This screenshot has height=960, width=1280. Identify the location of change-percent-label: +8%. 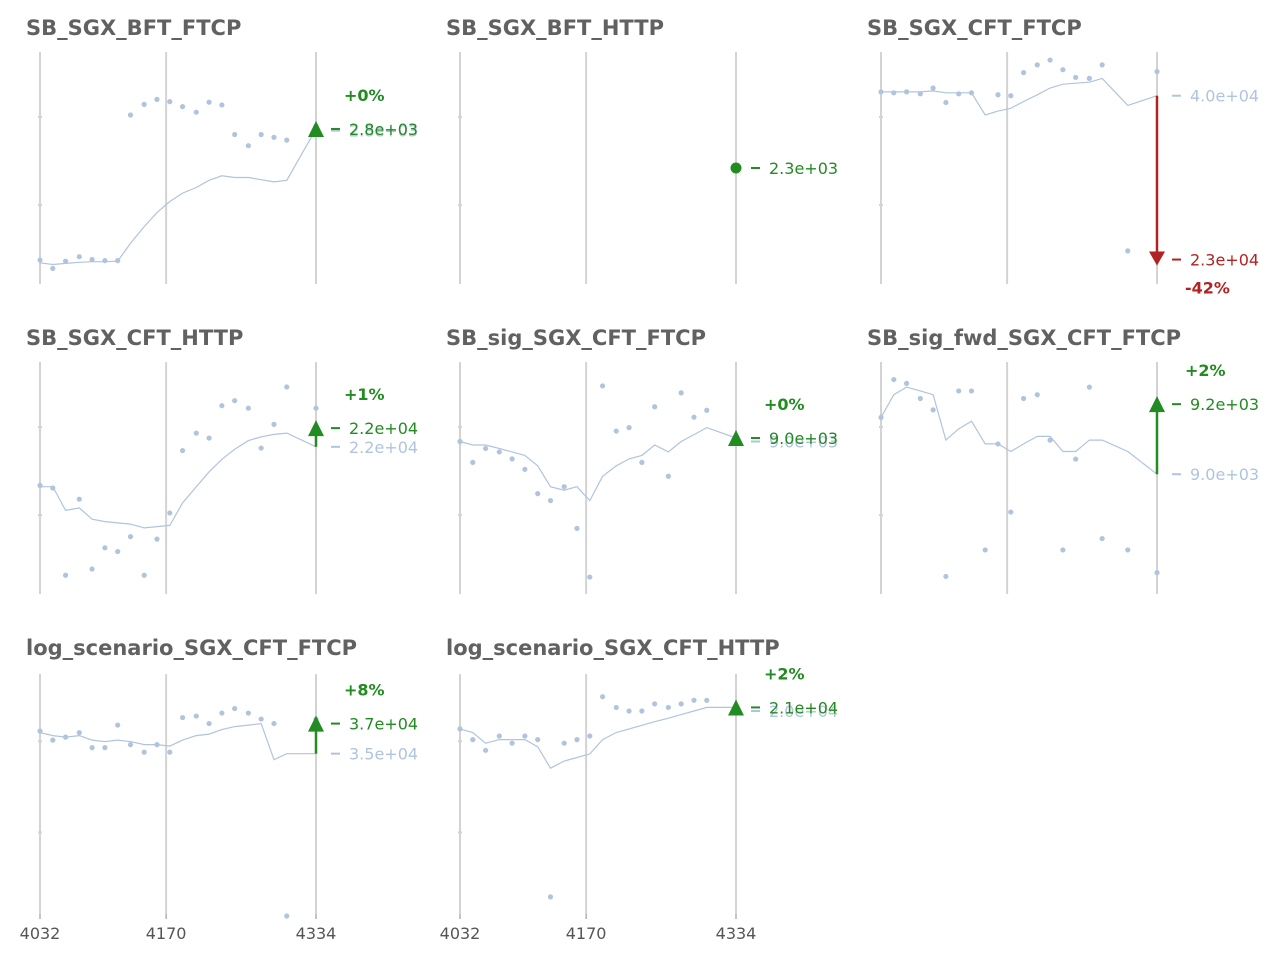
(364, 690).